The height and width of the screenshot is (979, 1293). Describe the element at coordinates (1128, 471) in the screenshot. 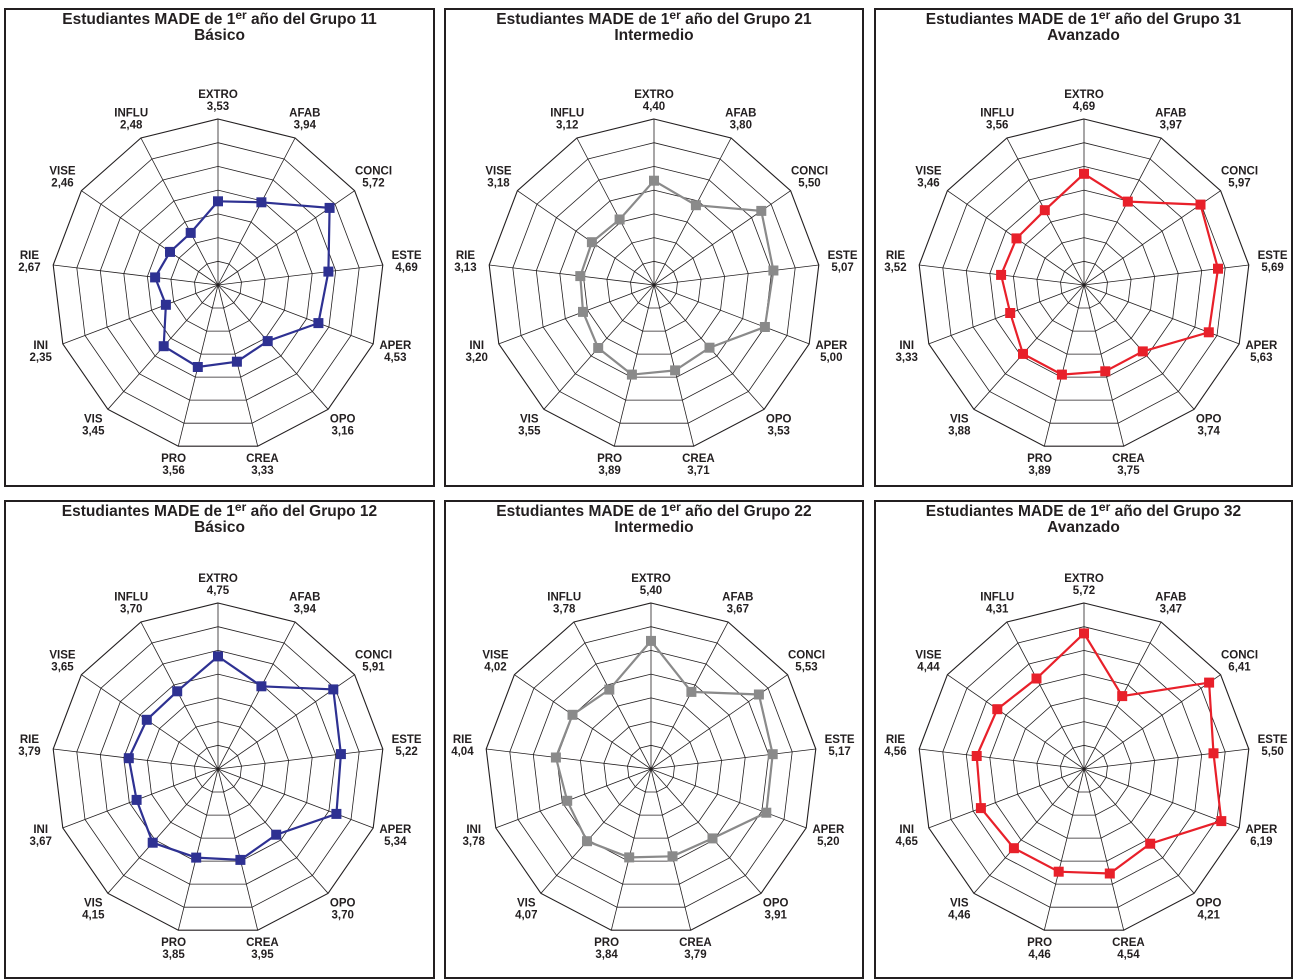

I see `data-label: 3,75` at that location.